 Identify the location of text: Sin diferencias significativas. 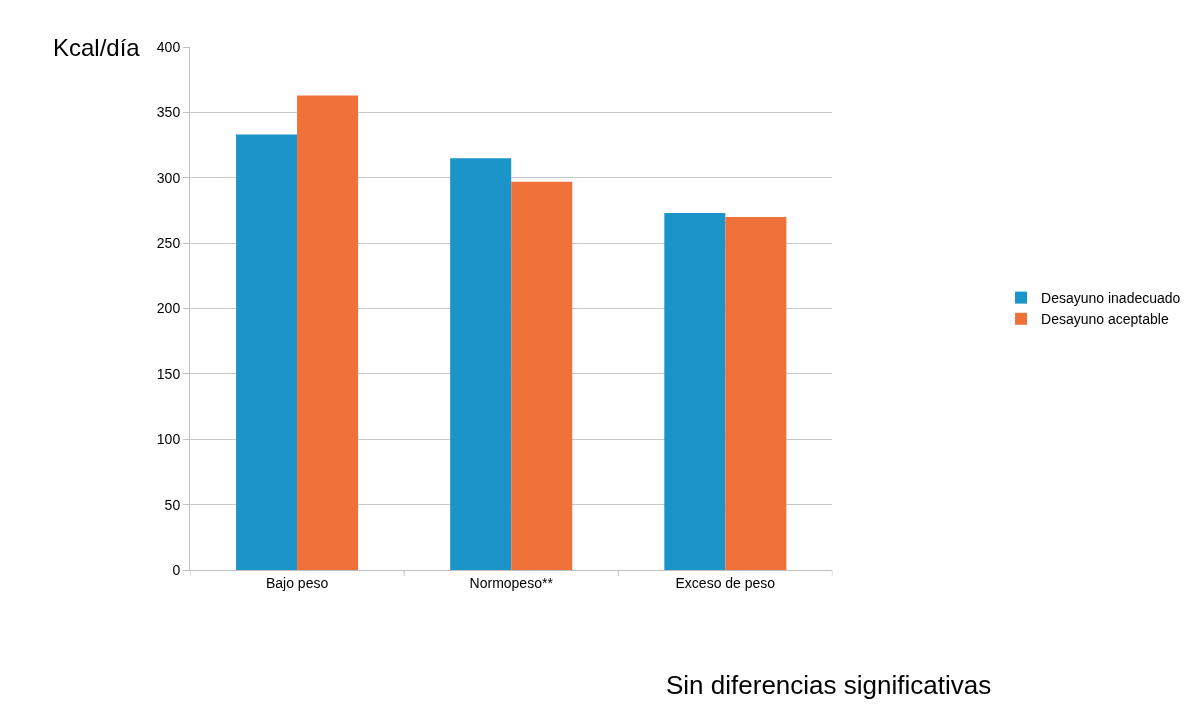
(829, 685).